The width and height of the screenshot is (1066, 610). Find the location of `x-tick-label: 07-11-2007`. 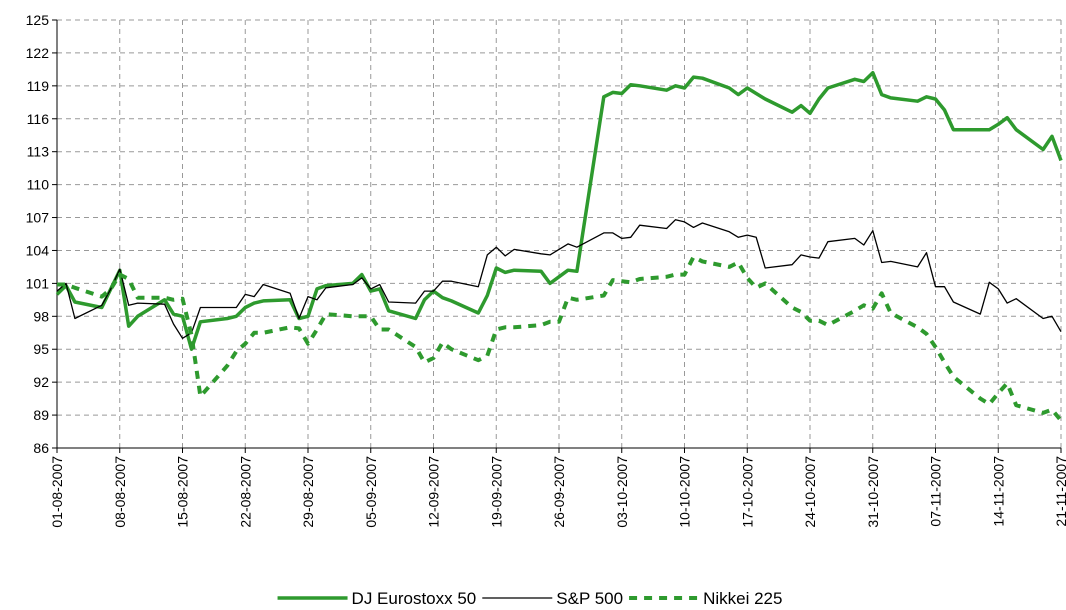

x-tick-label: 07-11-2007 is located at coordinates (936, 491).